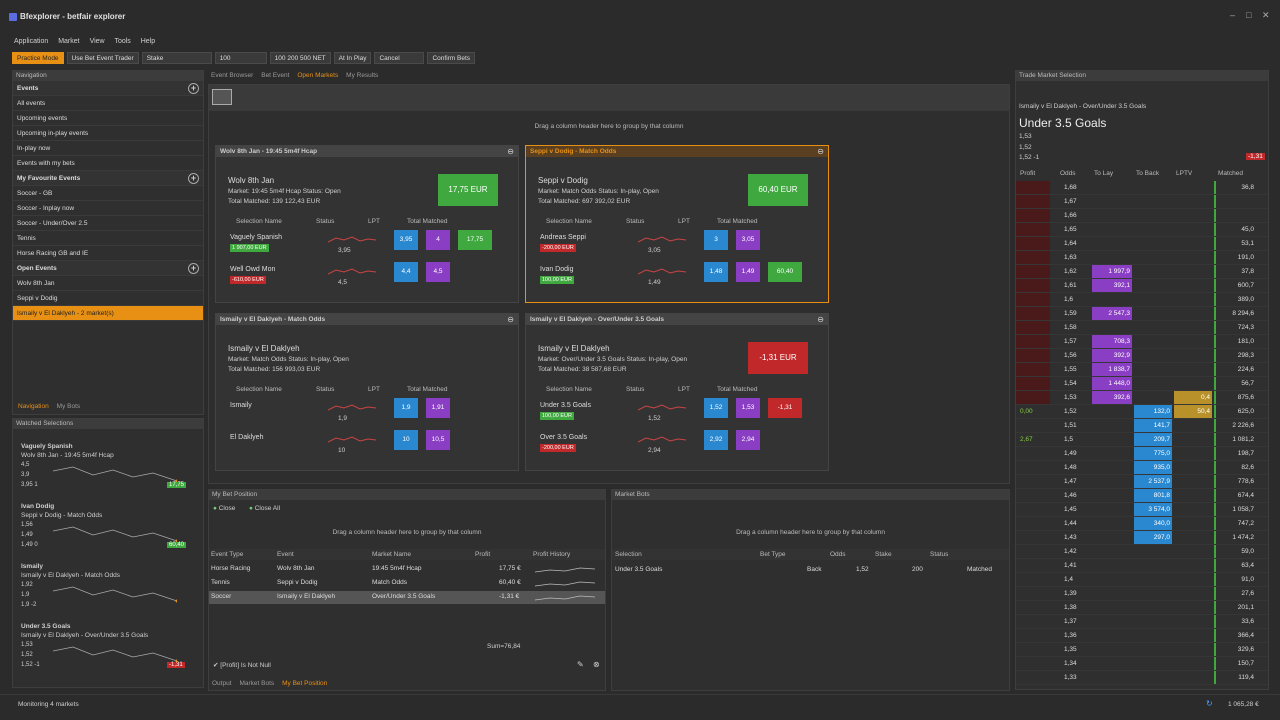  I want to click on fav-item: Soccer - Inplay now, so click(108, 208).